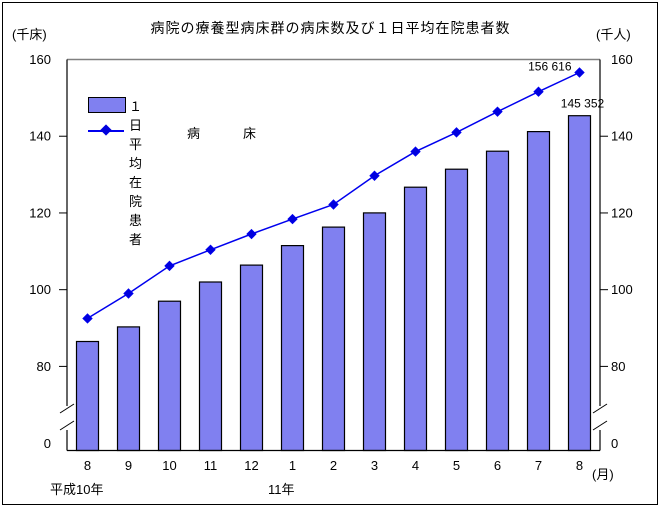 The width and height of the screenshot is (661, 508). I want to click on line-point-month-2-idx6, so click(333, 204).